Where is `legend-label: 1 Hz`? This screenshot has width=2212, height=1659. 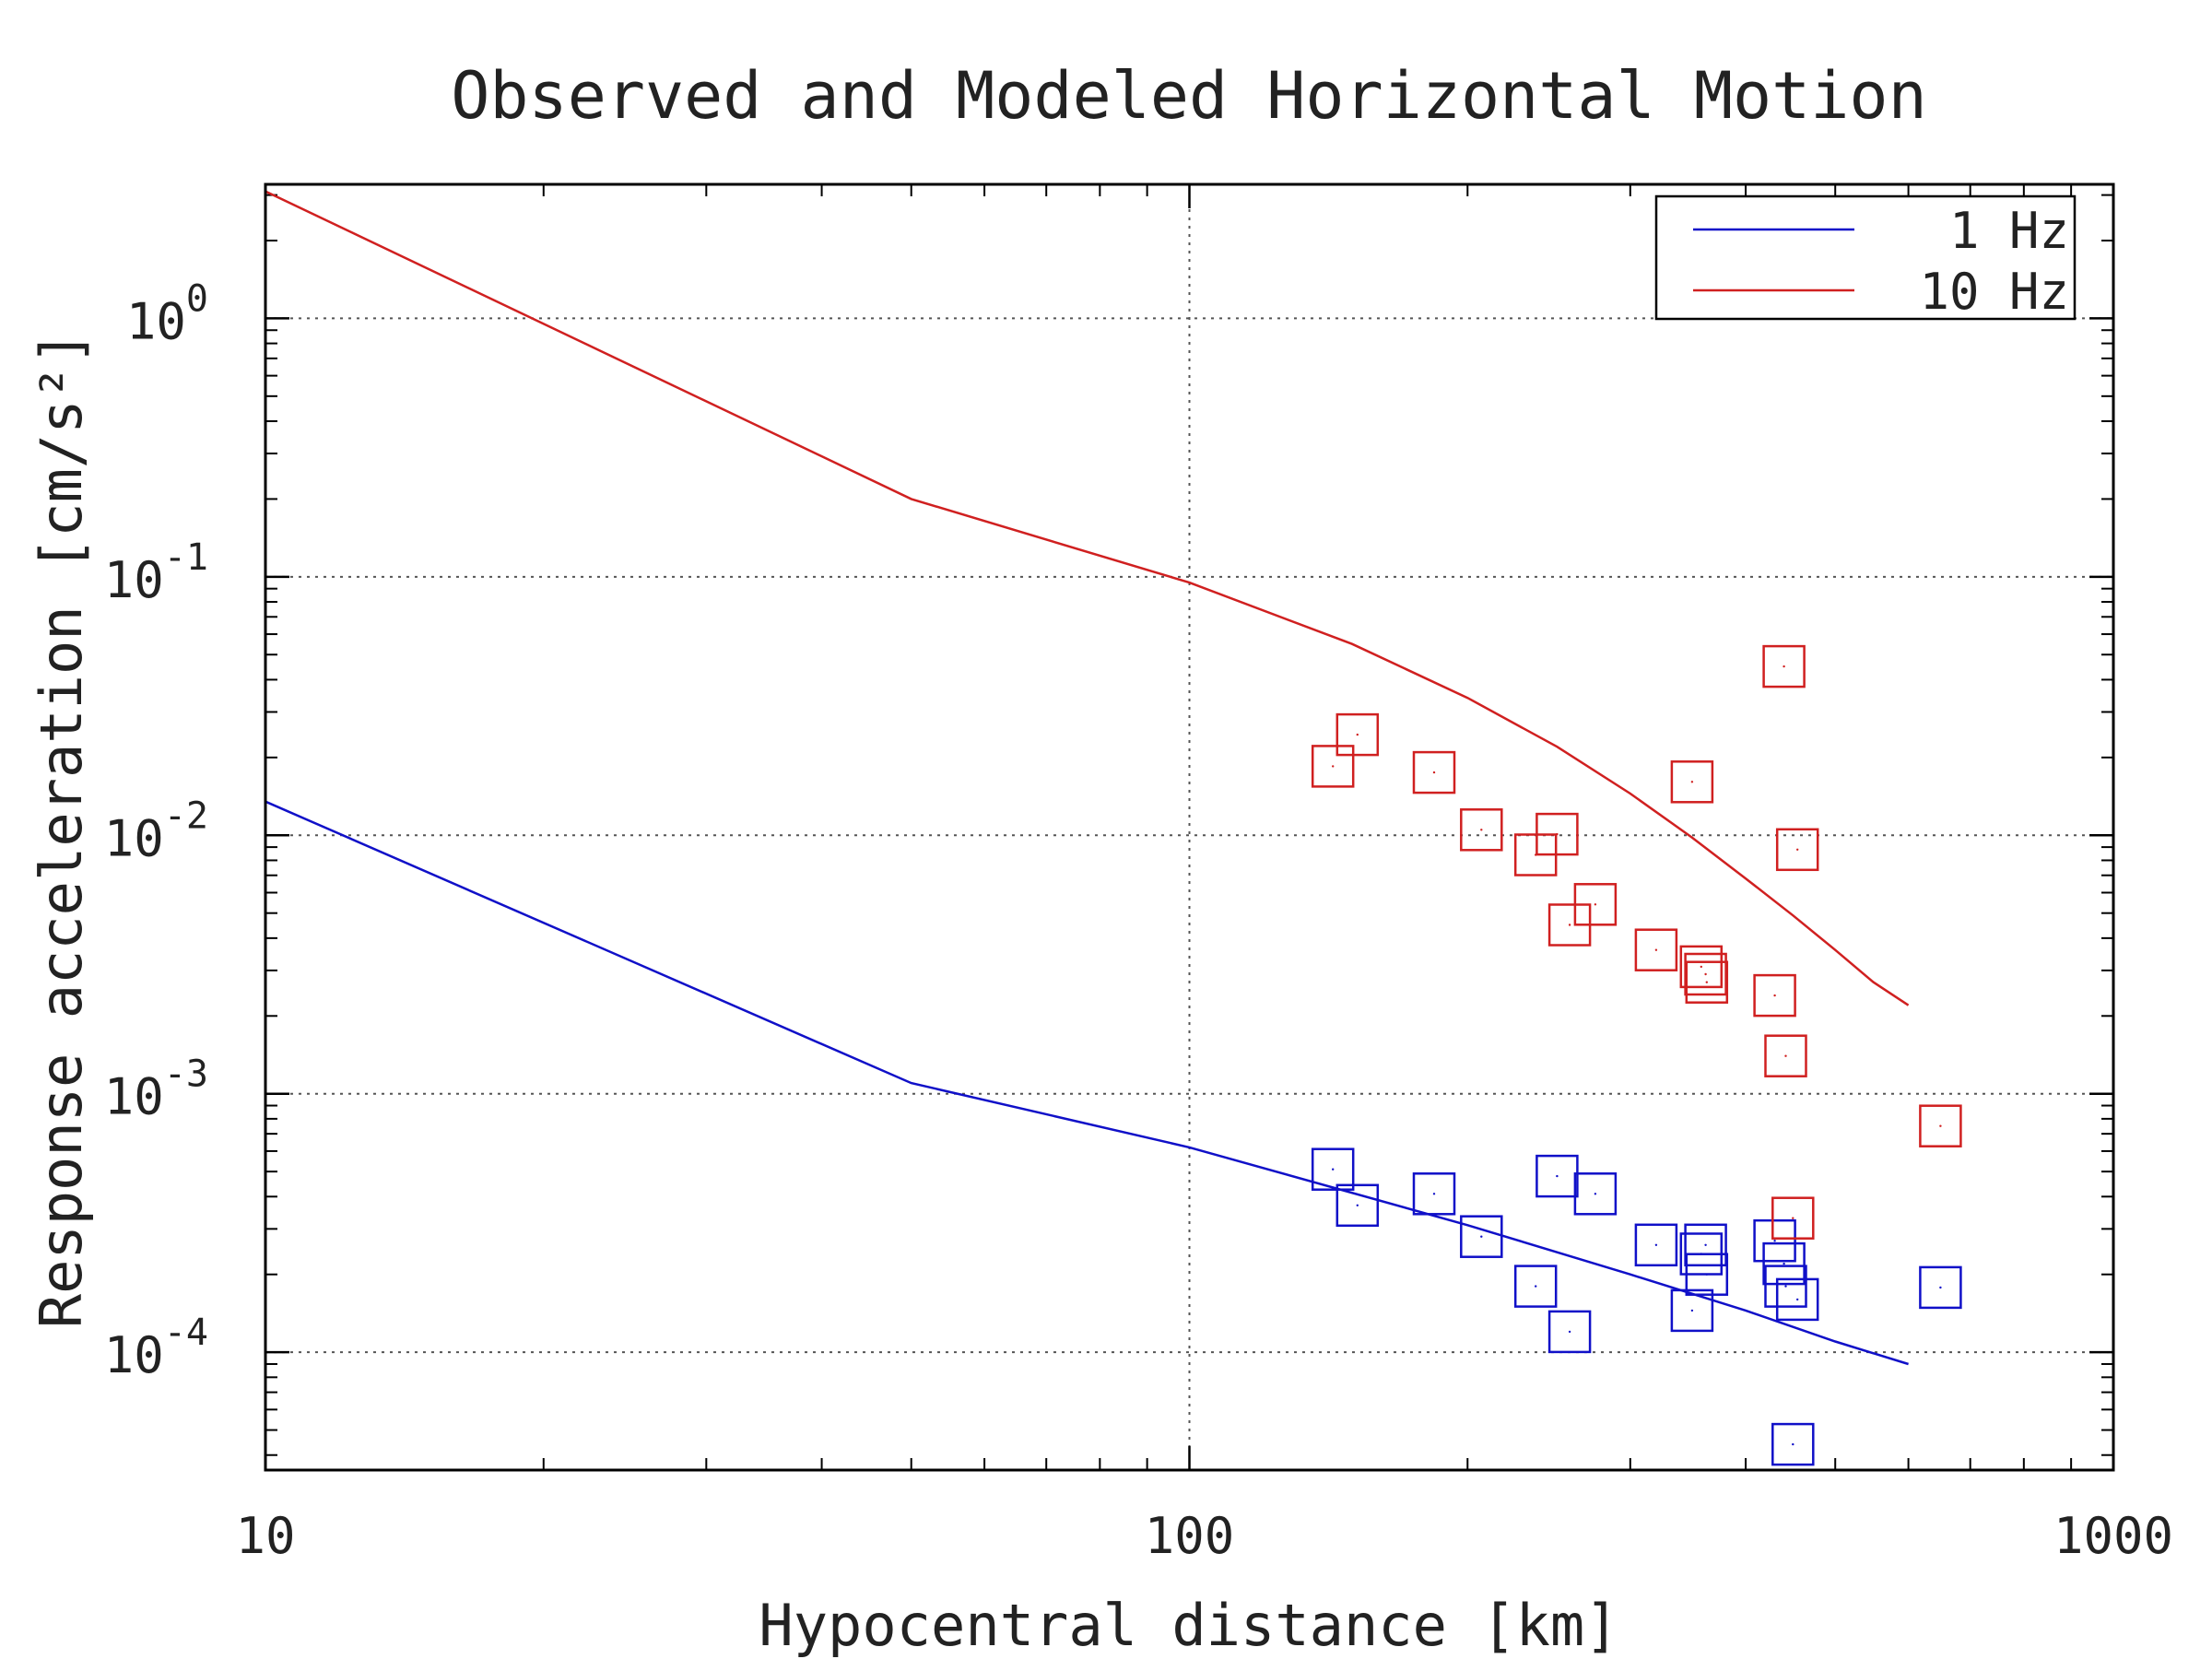
legend-label: 1 Hz is located at coordinates (2009, 231).